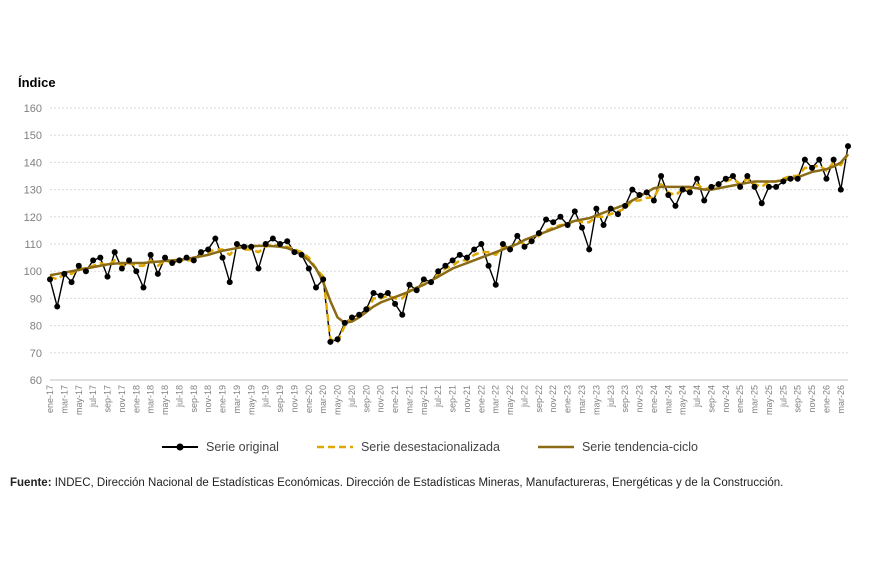 The width and height of the screenshot is (870, 580). I want to click on legend-label-desestacionalizada: Serie desestacionalizada, so click(430, 447).